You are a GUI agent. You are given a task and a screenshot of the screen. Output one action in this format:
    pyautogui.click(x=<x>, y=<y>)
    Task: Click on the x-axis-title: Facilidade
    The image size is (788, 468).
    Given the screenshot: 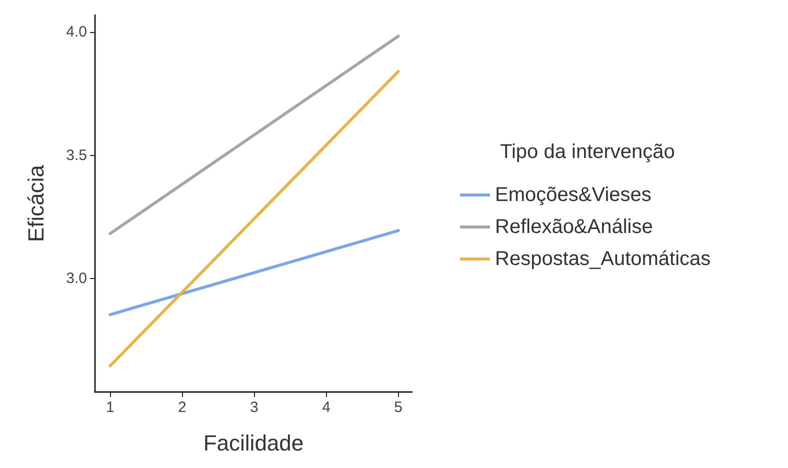 What is the action you would take?
    pyautogui.click(x=253, y=443)
    